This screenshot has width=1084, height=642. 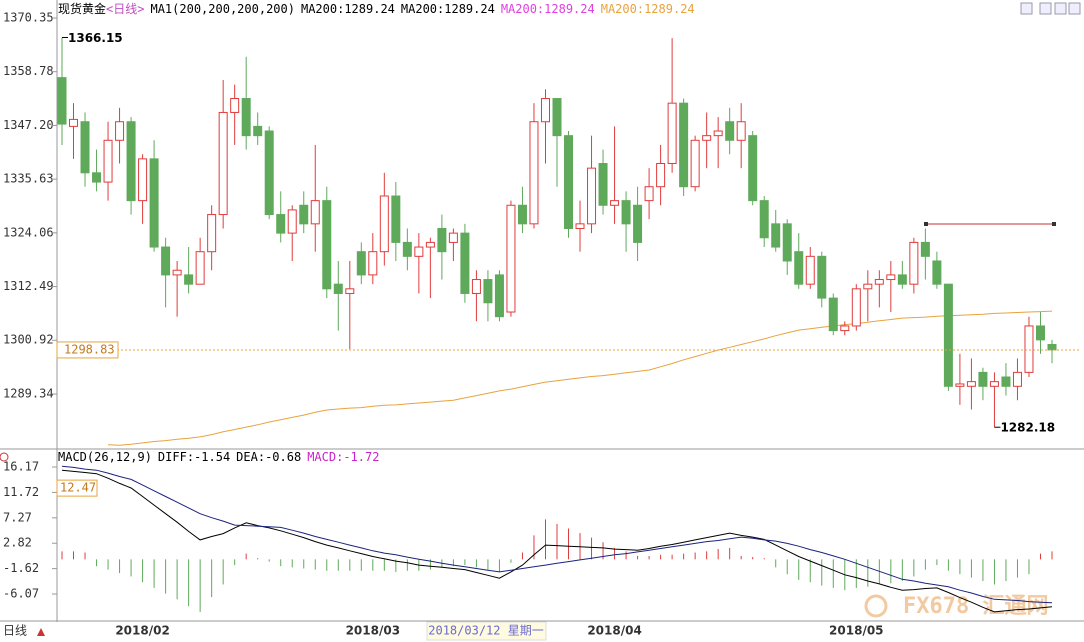 I want to click on y-tick-label: 1324.06, so click(x=28, y=232).